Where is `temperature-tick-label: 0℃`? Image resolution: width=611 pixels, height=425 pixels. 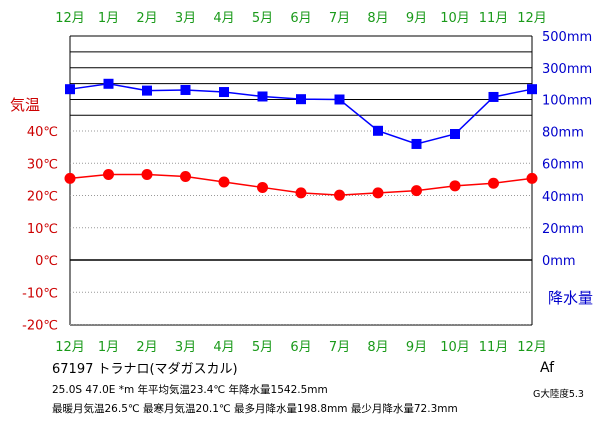
temperature-tick-label: 0℃ is located at coordinates (46, 261).